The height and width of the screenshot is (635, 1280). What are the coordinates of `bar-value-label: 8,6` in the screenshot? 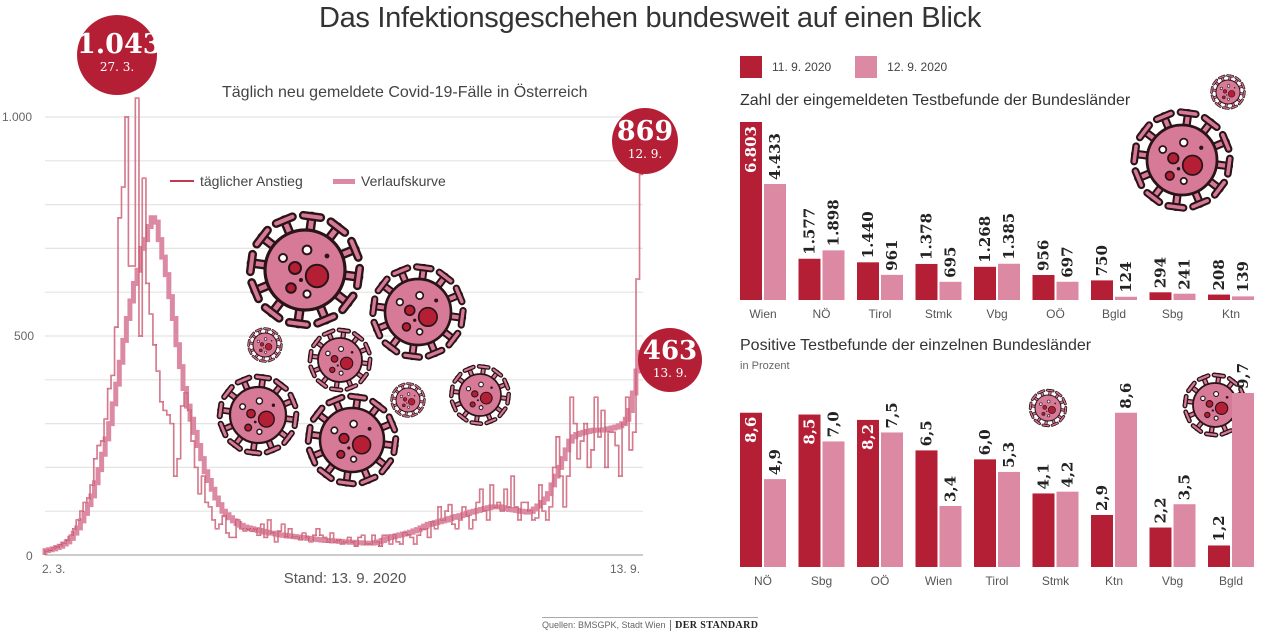 It's located at (1126, 396).